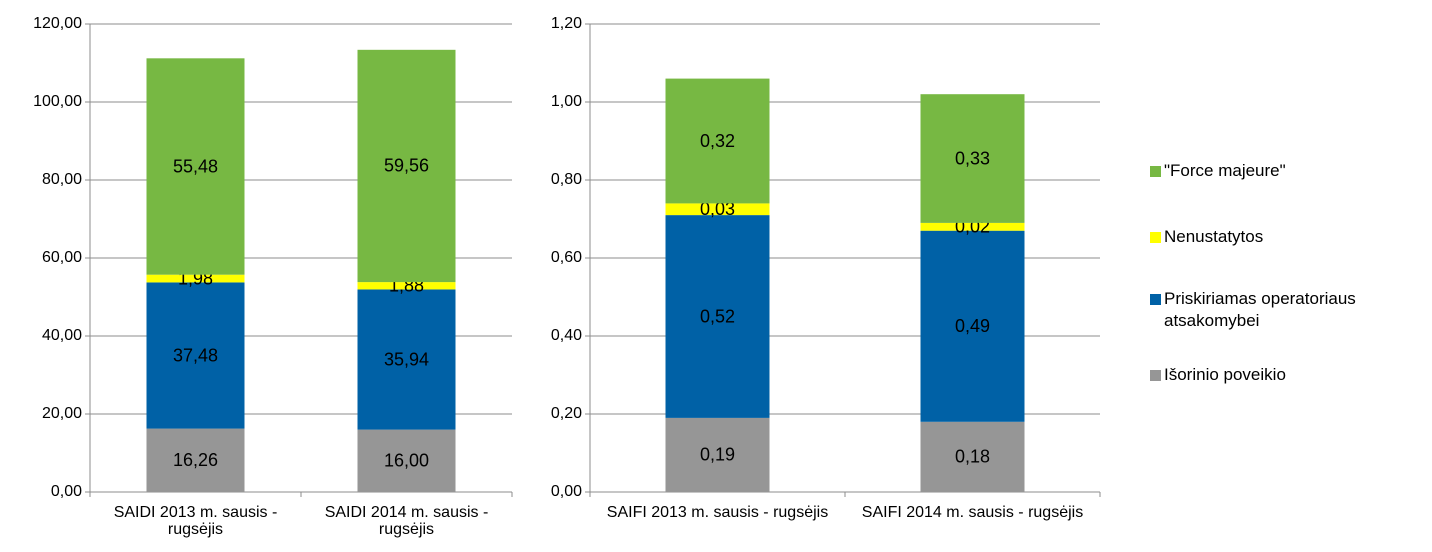 The width and height of the screenshot is (1432, 552). I want to click on legend-label: Priskiriamas operatoriaus atsakomybei, so click(1260, 309).